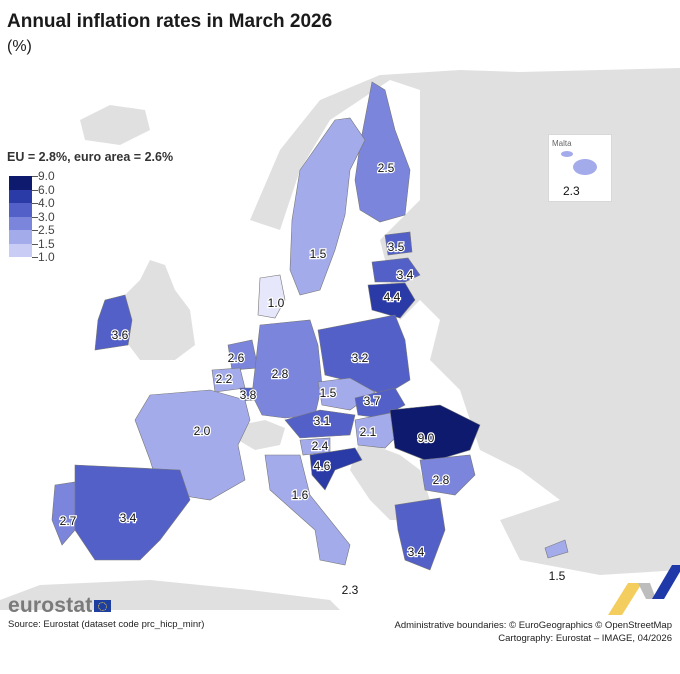  I want to click on value-label-estonia: 3.5, so click(396, 247).